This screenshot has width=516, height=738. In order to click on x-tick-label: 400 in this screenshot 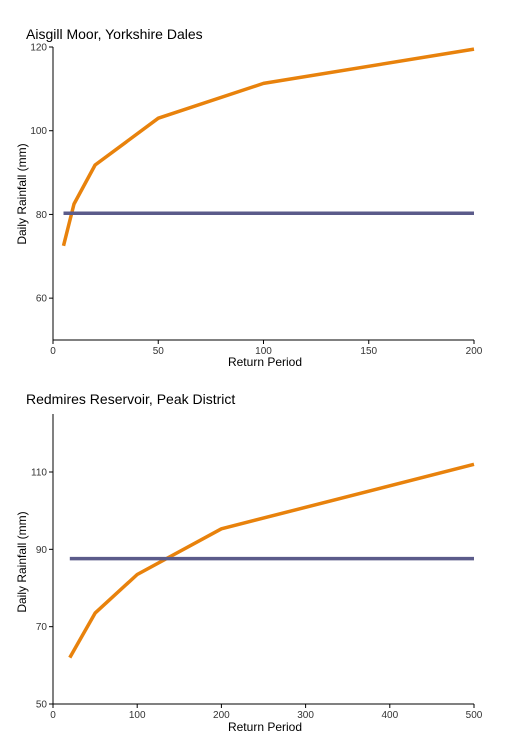, I will do `click(389, 715)`.